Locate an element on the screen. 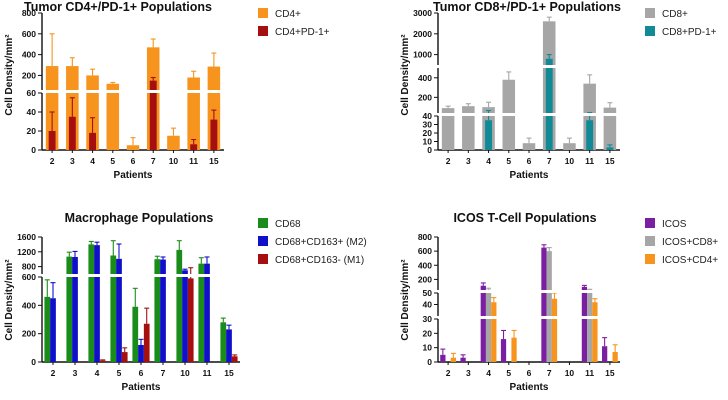 This screenshot has width=728, height=400. legend-swatch-icos is located at coordinates (650, 223).